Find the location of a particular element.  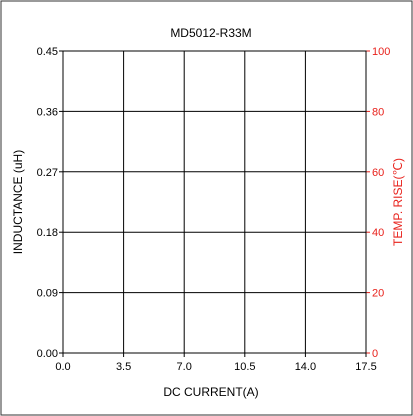

x-tick-label: 7.0 is located at coordinates (184, 367).